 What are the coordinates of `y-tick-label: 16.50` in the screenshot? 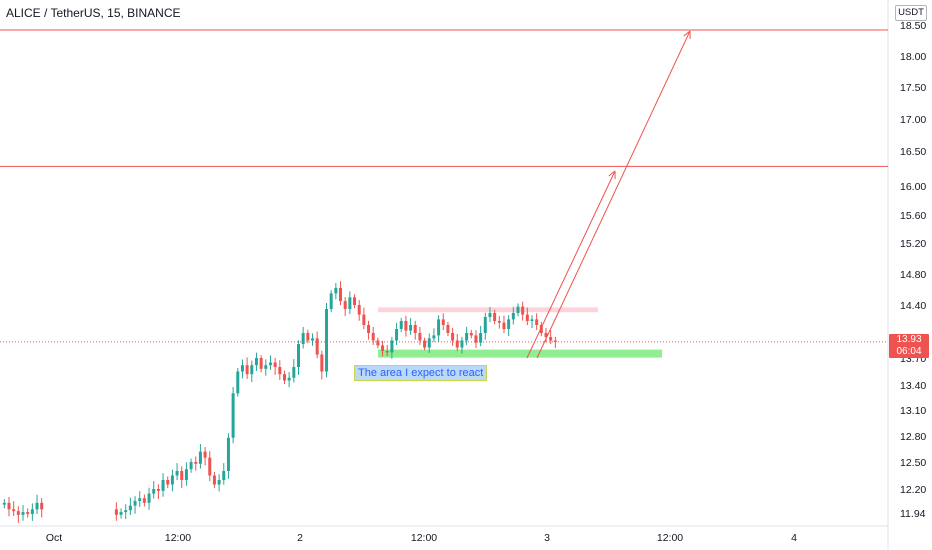 It's located at (913, 152).